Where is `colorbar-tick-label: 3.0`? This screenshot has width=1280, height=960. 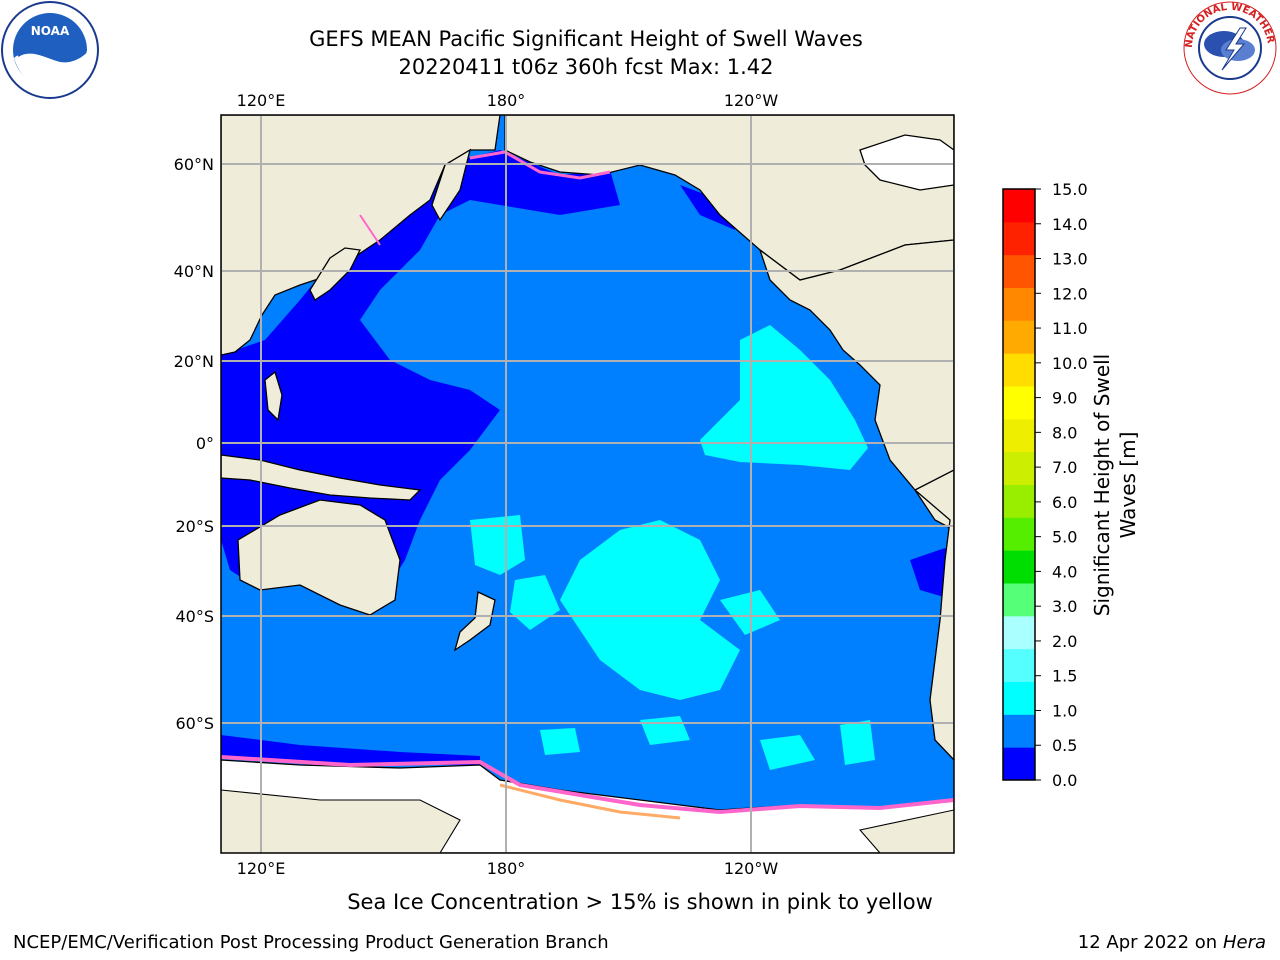 colorbar-tick-label: 3.0 is located at coordinates (1064, 606).